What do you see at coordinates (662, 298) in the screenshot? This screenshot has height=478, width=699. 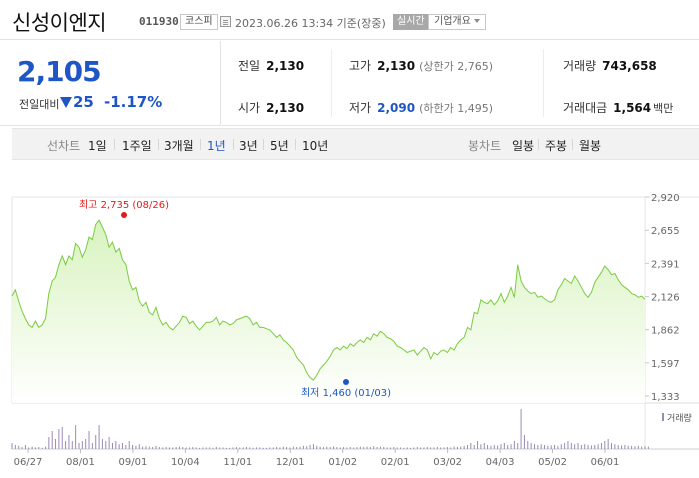 I see `y-axis: 2,920 2,655 2,391 2,126 1,862 1,597 1,333` at bounding box center [662, 298].